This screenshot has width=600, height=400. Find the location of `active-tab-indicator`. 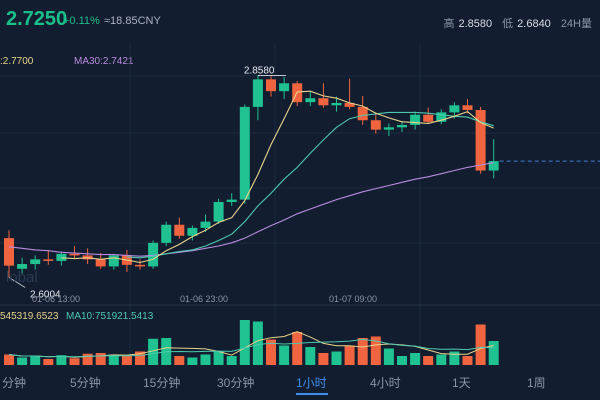

active-tab-indicator is located at coordinates (312, 394).